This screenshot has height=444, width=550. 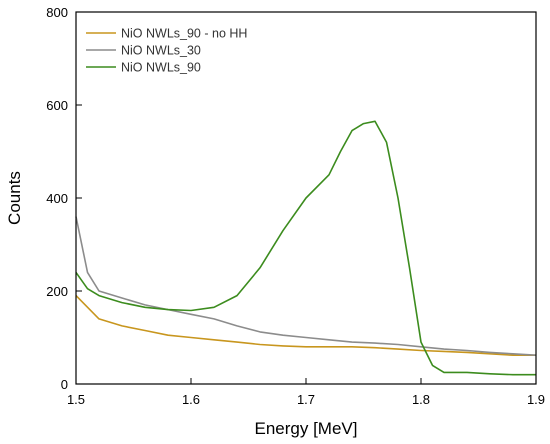 I want to click on y-tick-label: 400, so click(x=57, y=198).